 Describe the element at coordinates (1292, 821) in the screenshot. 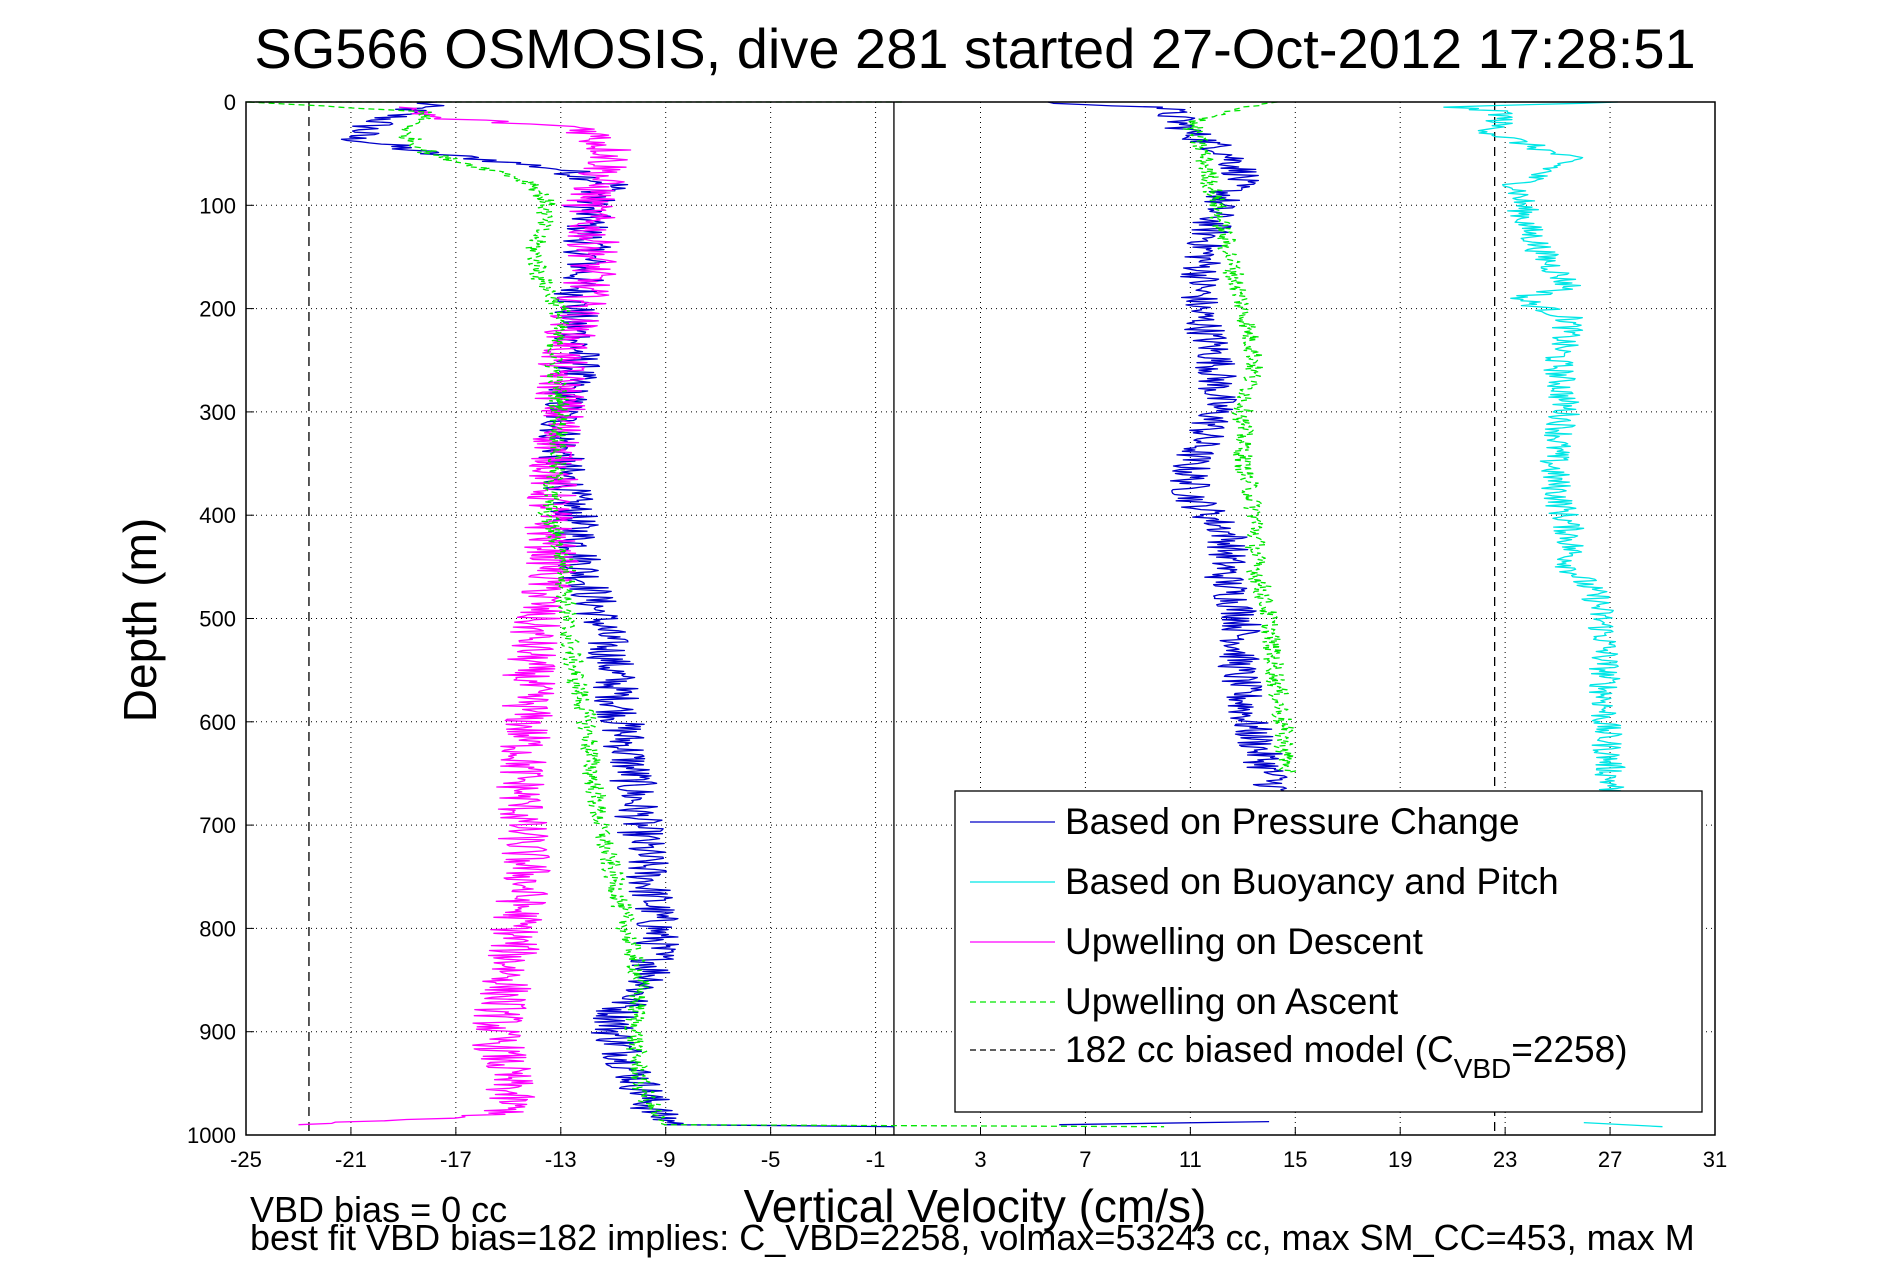

I see `legend-label: Based on Pressure Change` at that location.